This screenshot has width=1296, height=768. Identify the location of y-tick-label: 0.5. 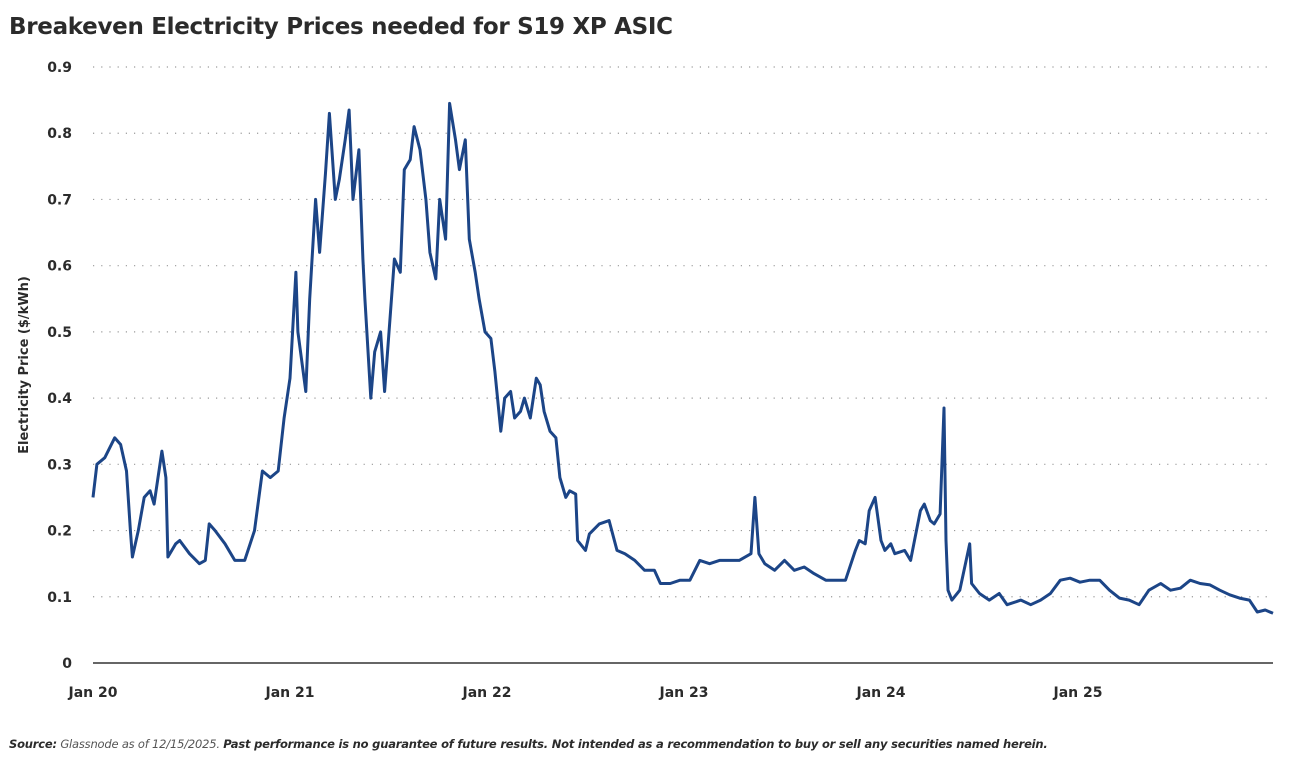
(59, 333).